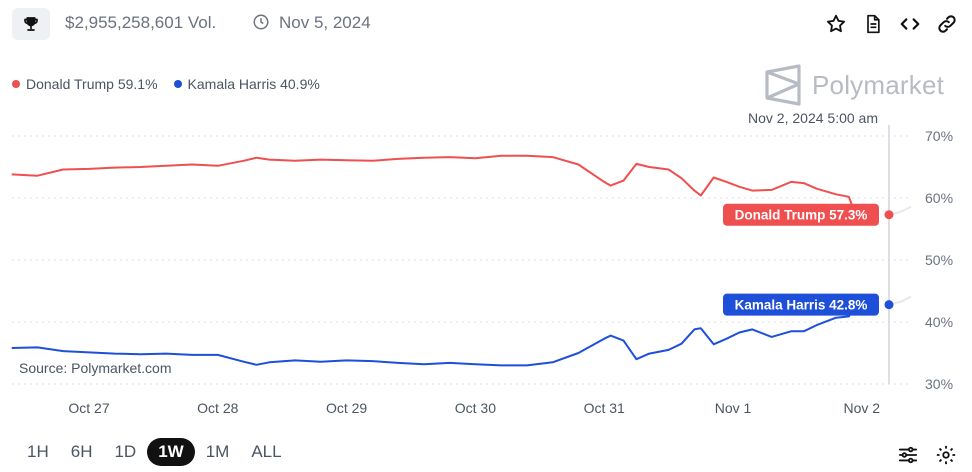 This screenshot has width=972, height=472. I want to click on series-end-label: Kamala Harris 42.8%, so click(801, 305).